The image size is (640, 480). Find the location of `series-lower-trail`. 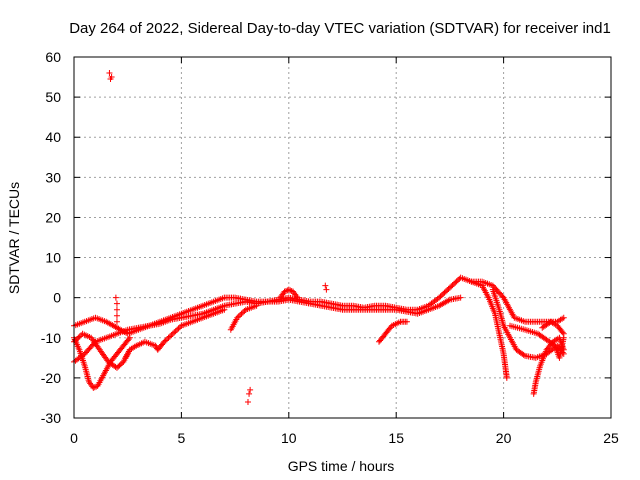

series-lower-trail is located at coordinates (175, 333).